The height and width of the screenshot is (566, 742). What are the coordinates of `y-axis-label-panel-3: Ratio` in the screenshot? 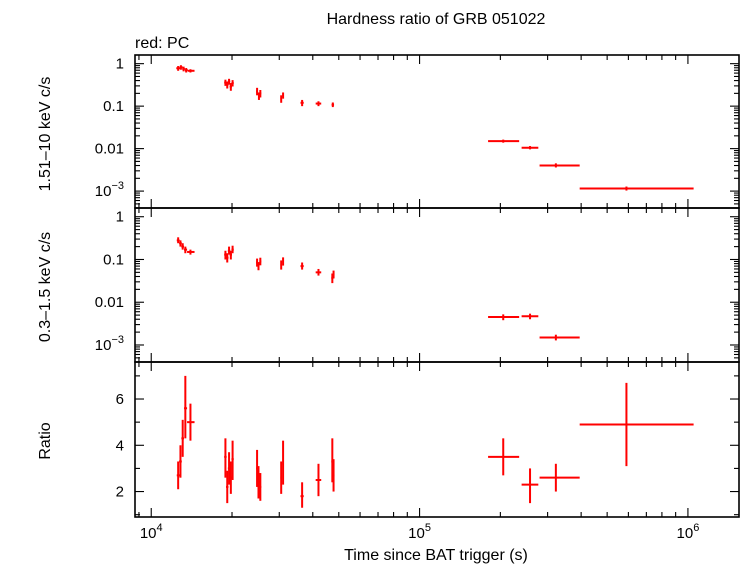 It's located at (45, 440).